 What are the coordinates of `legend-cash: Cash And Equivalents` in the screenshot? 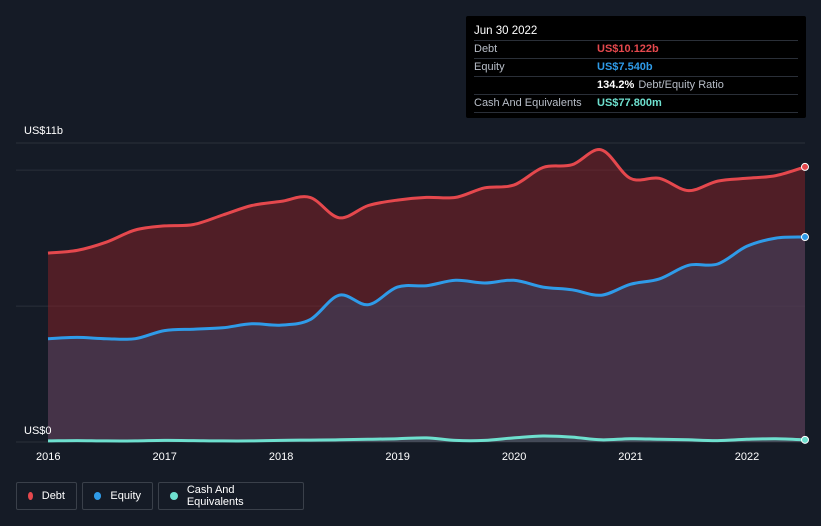 It's located at (231, 496).